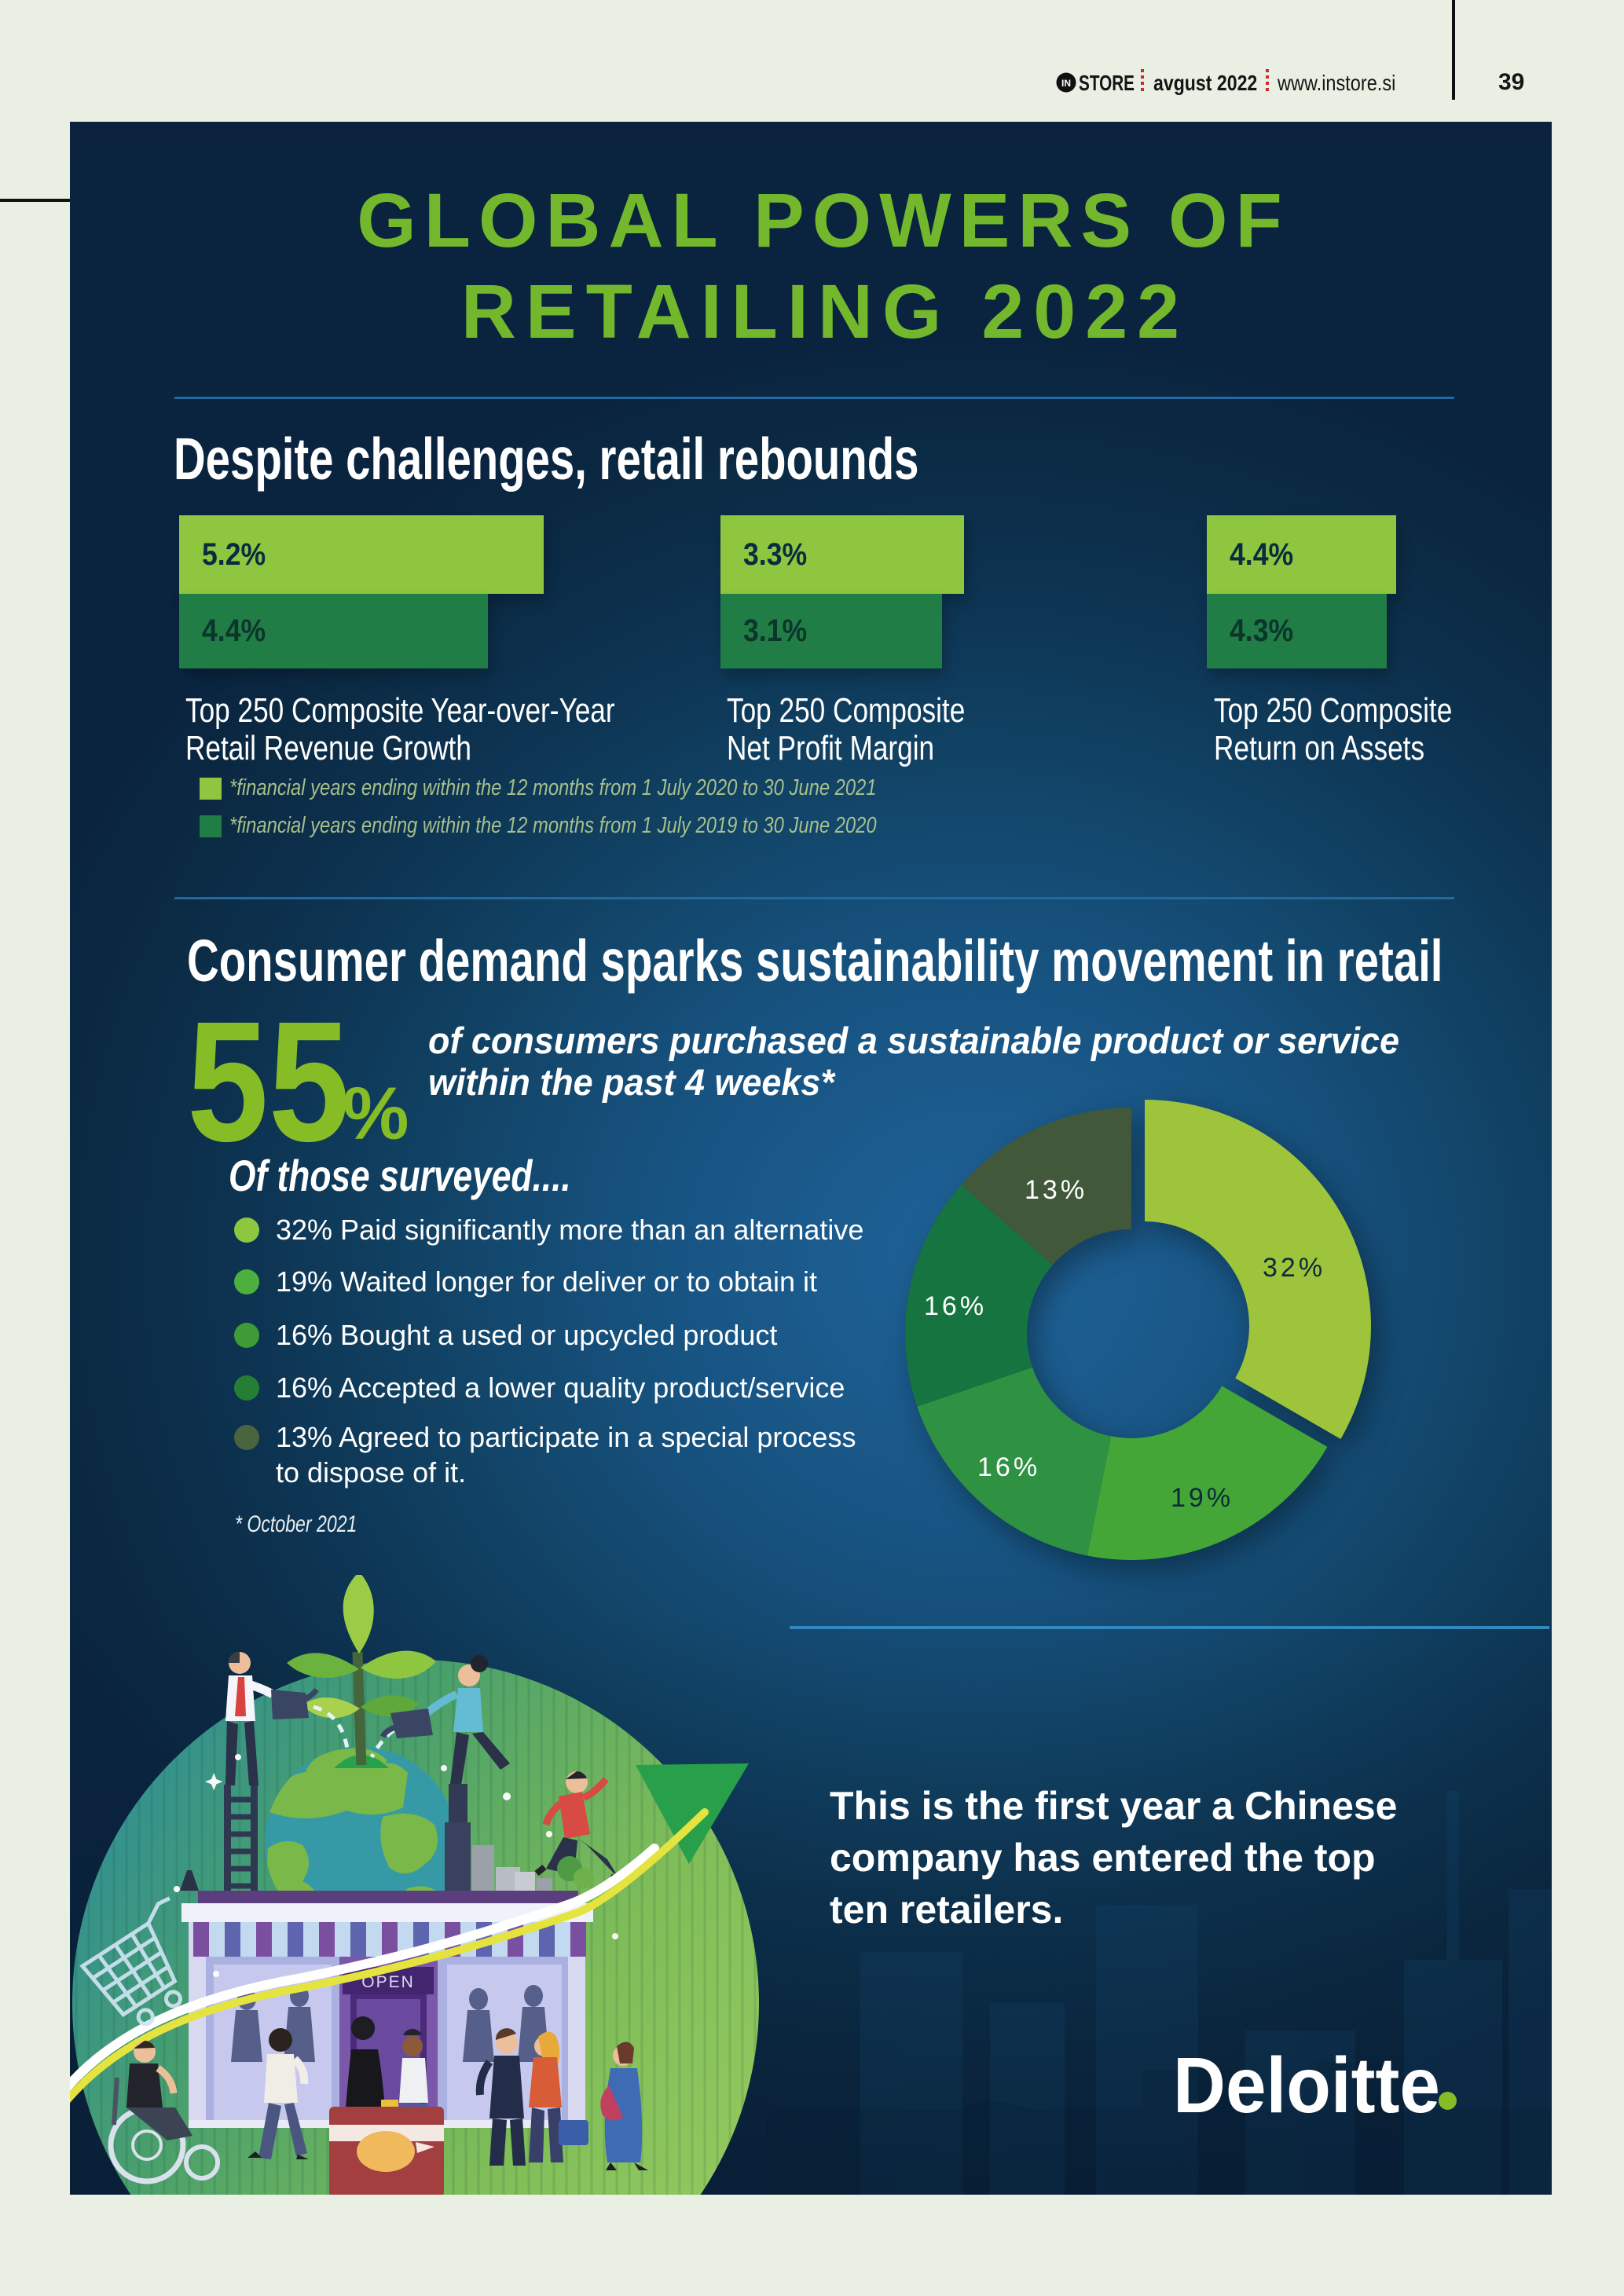  What do you see at coordinates (1066, 83) in the screenshot?
I see `svg-text: IN` at bounding box center [1066, 83].